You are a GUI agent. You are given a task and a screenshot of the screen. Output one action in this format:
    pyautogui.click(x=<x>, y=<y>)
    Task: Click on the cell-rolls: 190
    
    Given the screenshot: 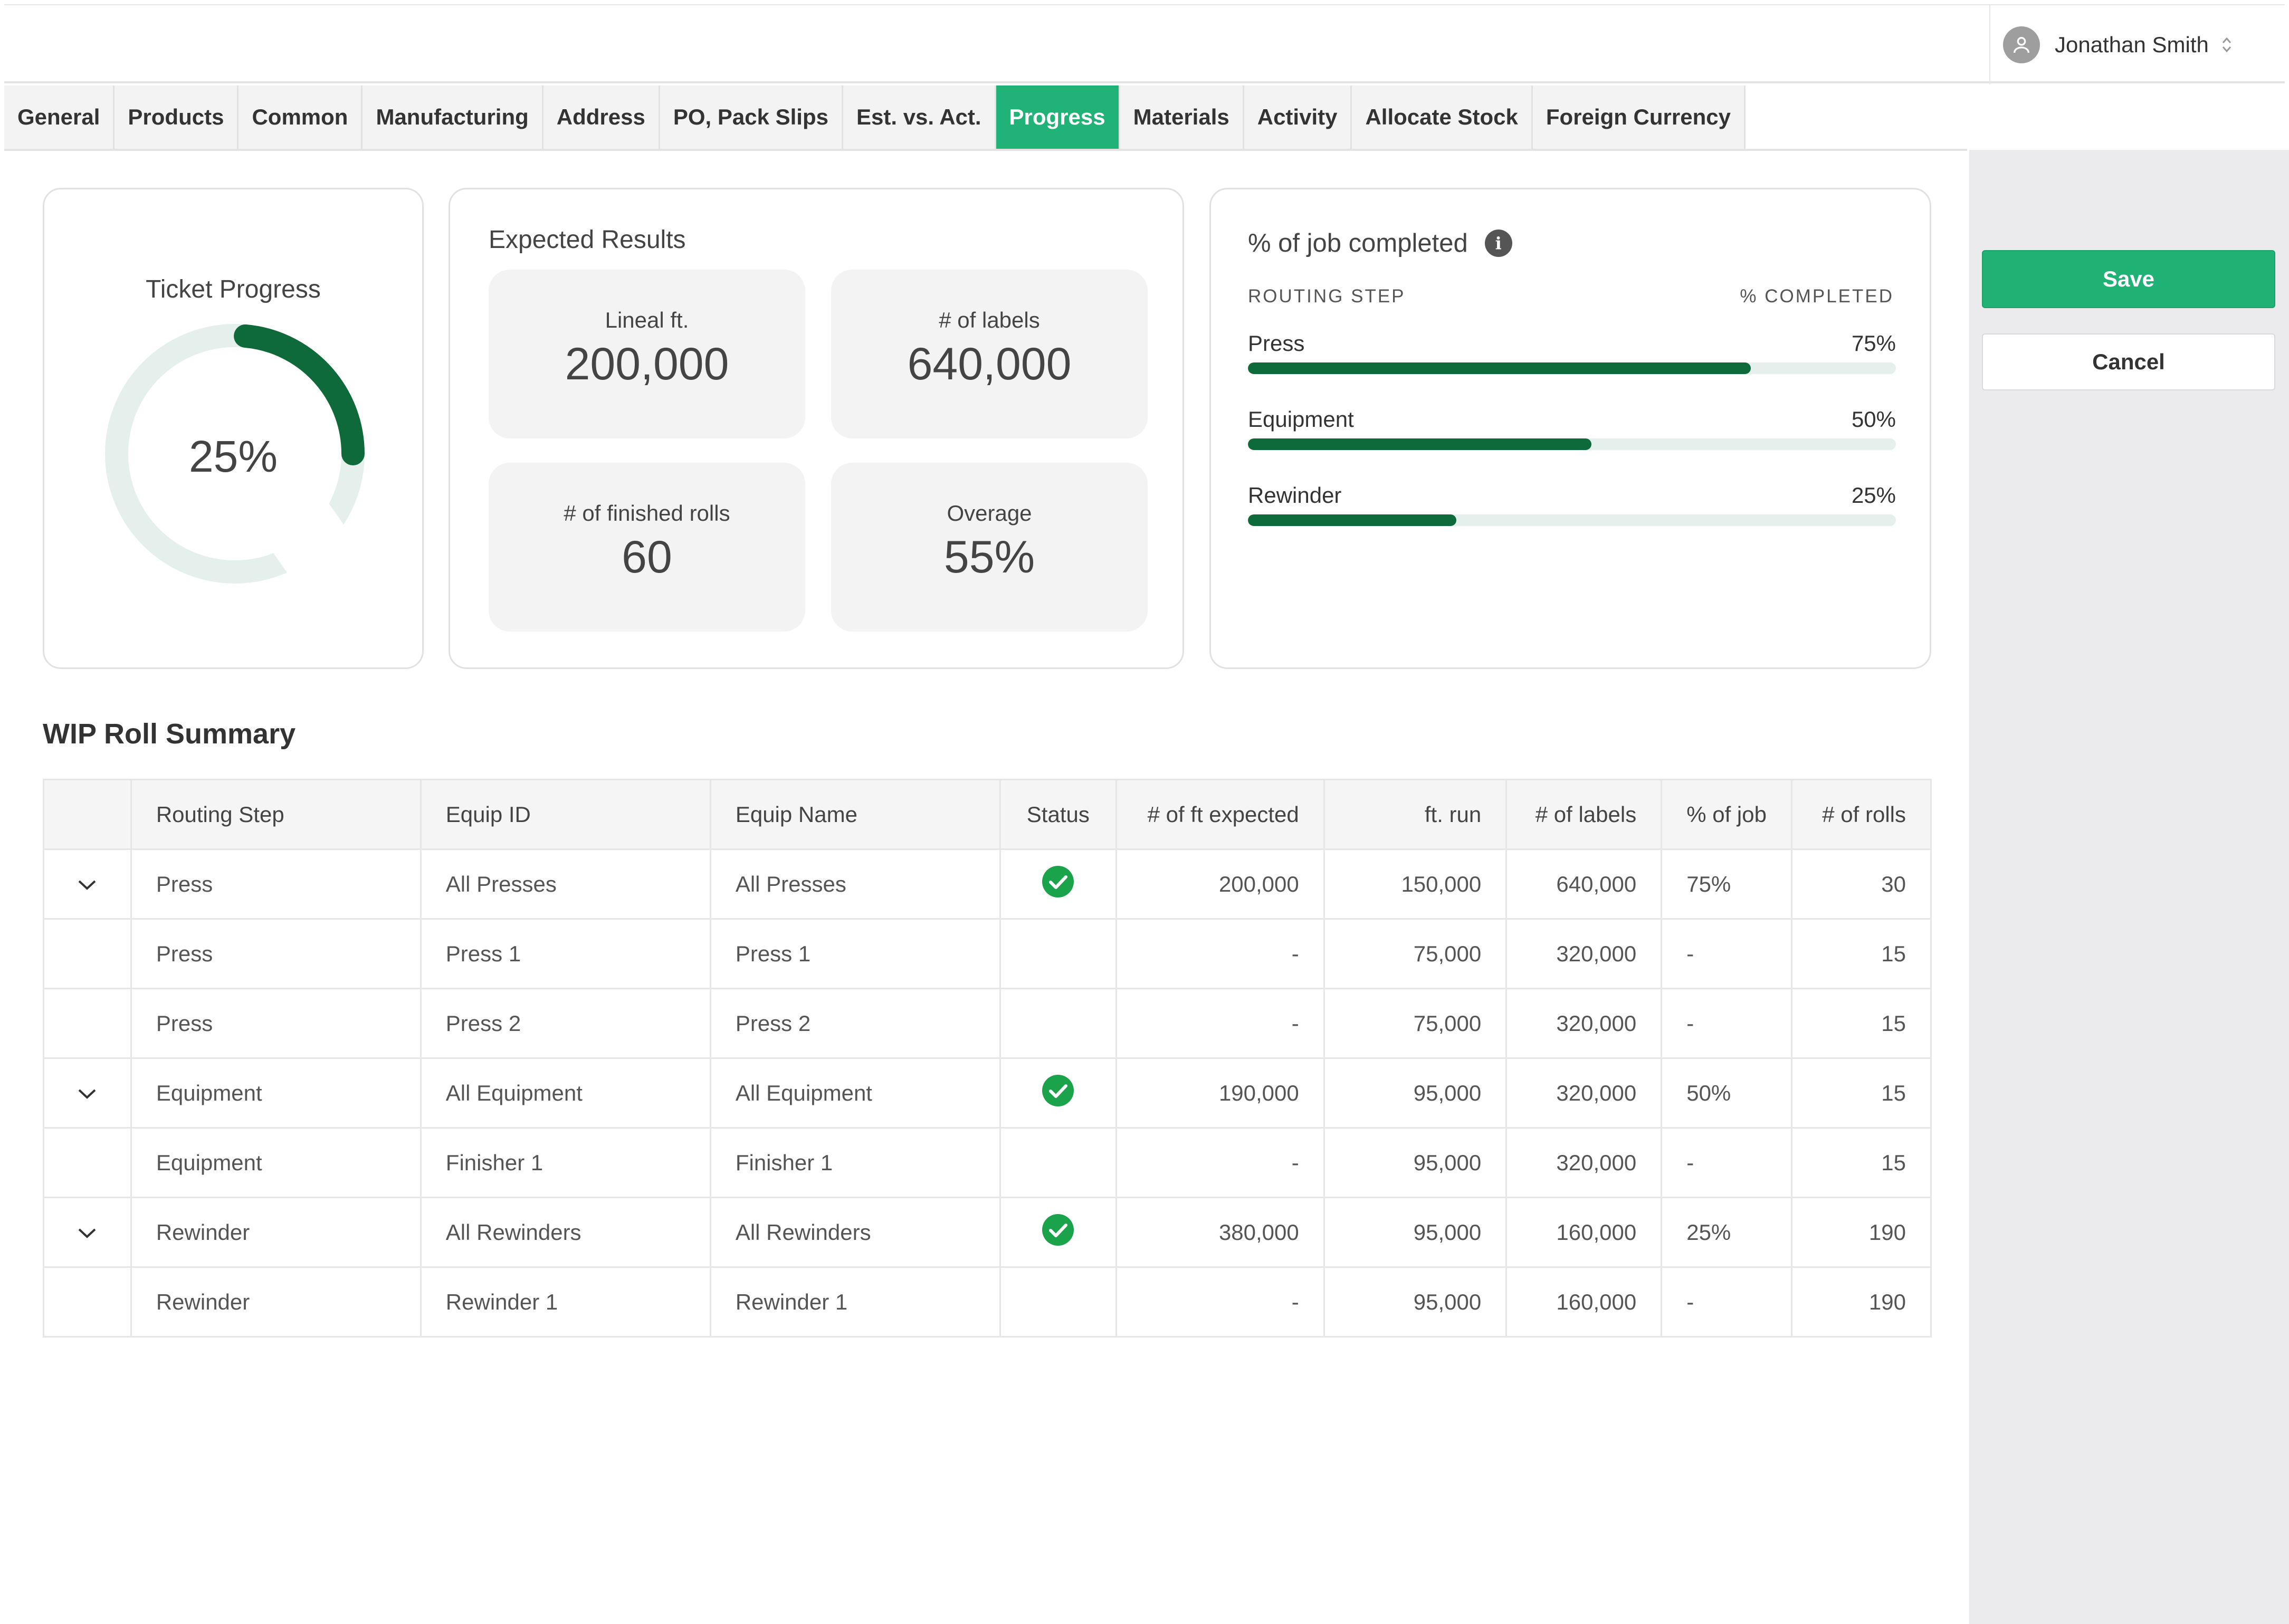 What is the action you would take?
    pyautogui.click(x=1861, y=1232)
    